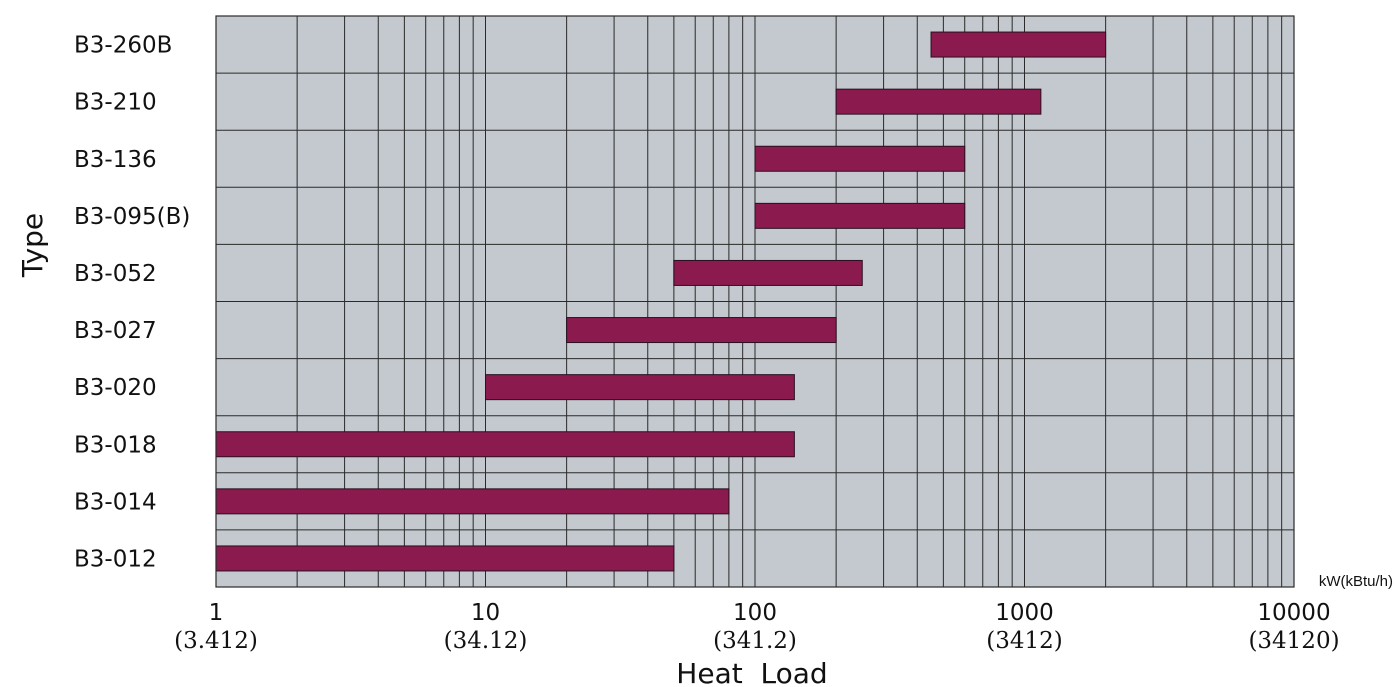 This screenshot has width=1397, height=687. Describe the element at coordinates (1293, 613) in the screenshot. I see `x-tick-label: 10000` at that location.